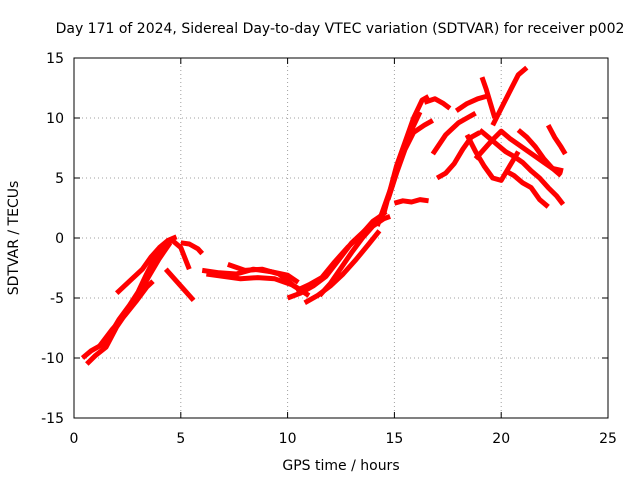  I want to click on y-axis-label: SDTVAR / TECUs, so click(14, 238).